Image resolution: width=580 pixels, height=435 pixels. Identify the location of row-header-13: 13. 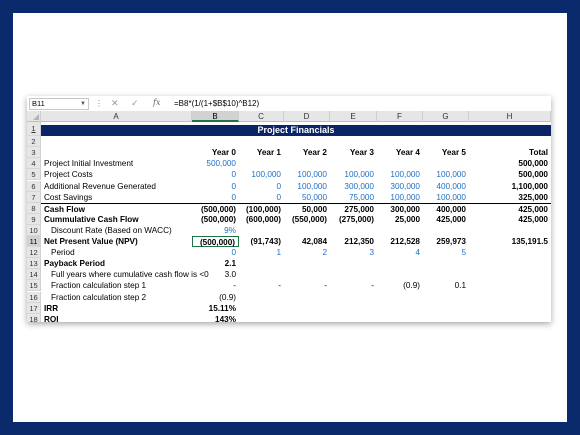
(34, 264).